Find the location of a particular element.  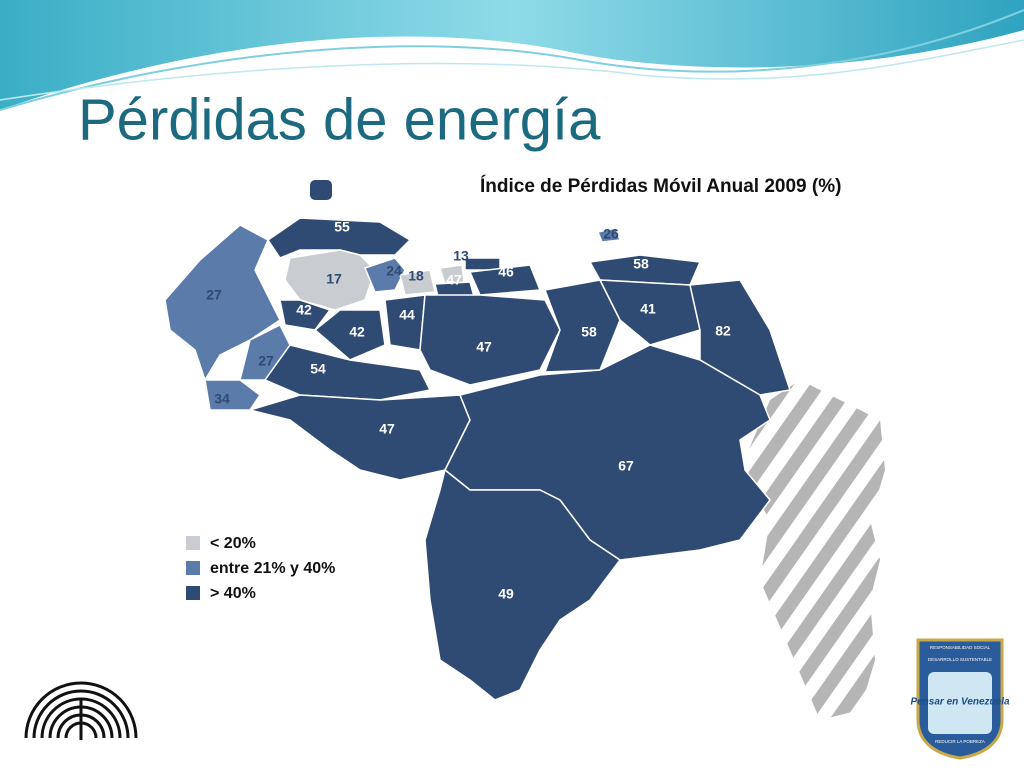

legend: < 20% entre 21% y 40% > 40% is located at coordinates (260, 568).